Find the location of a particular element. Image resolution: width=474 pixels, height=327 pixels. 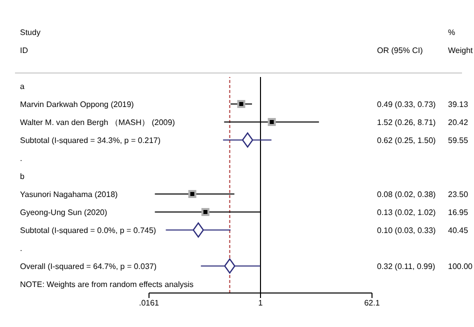

text: 59.55 is located at coordinates (458, 140).